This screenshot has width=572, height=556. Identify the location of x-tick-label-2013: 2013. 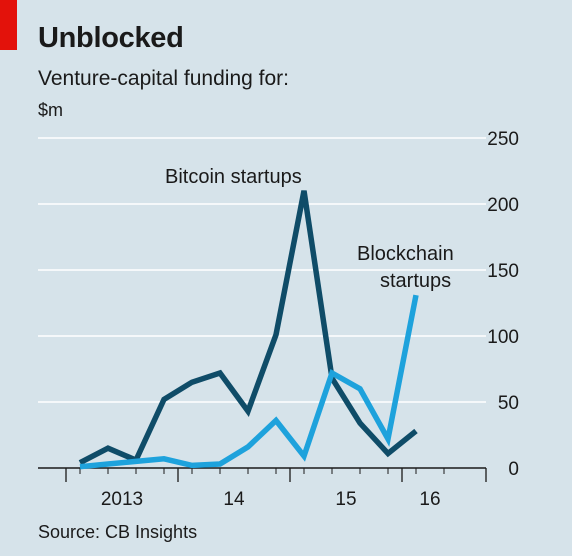
(122, 499).